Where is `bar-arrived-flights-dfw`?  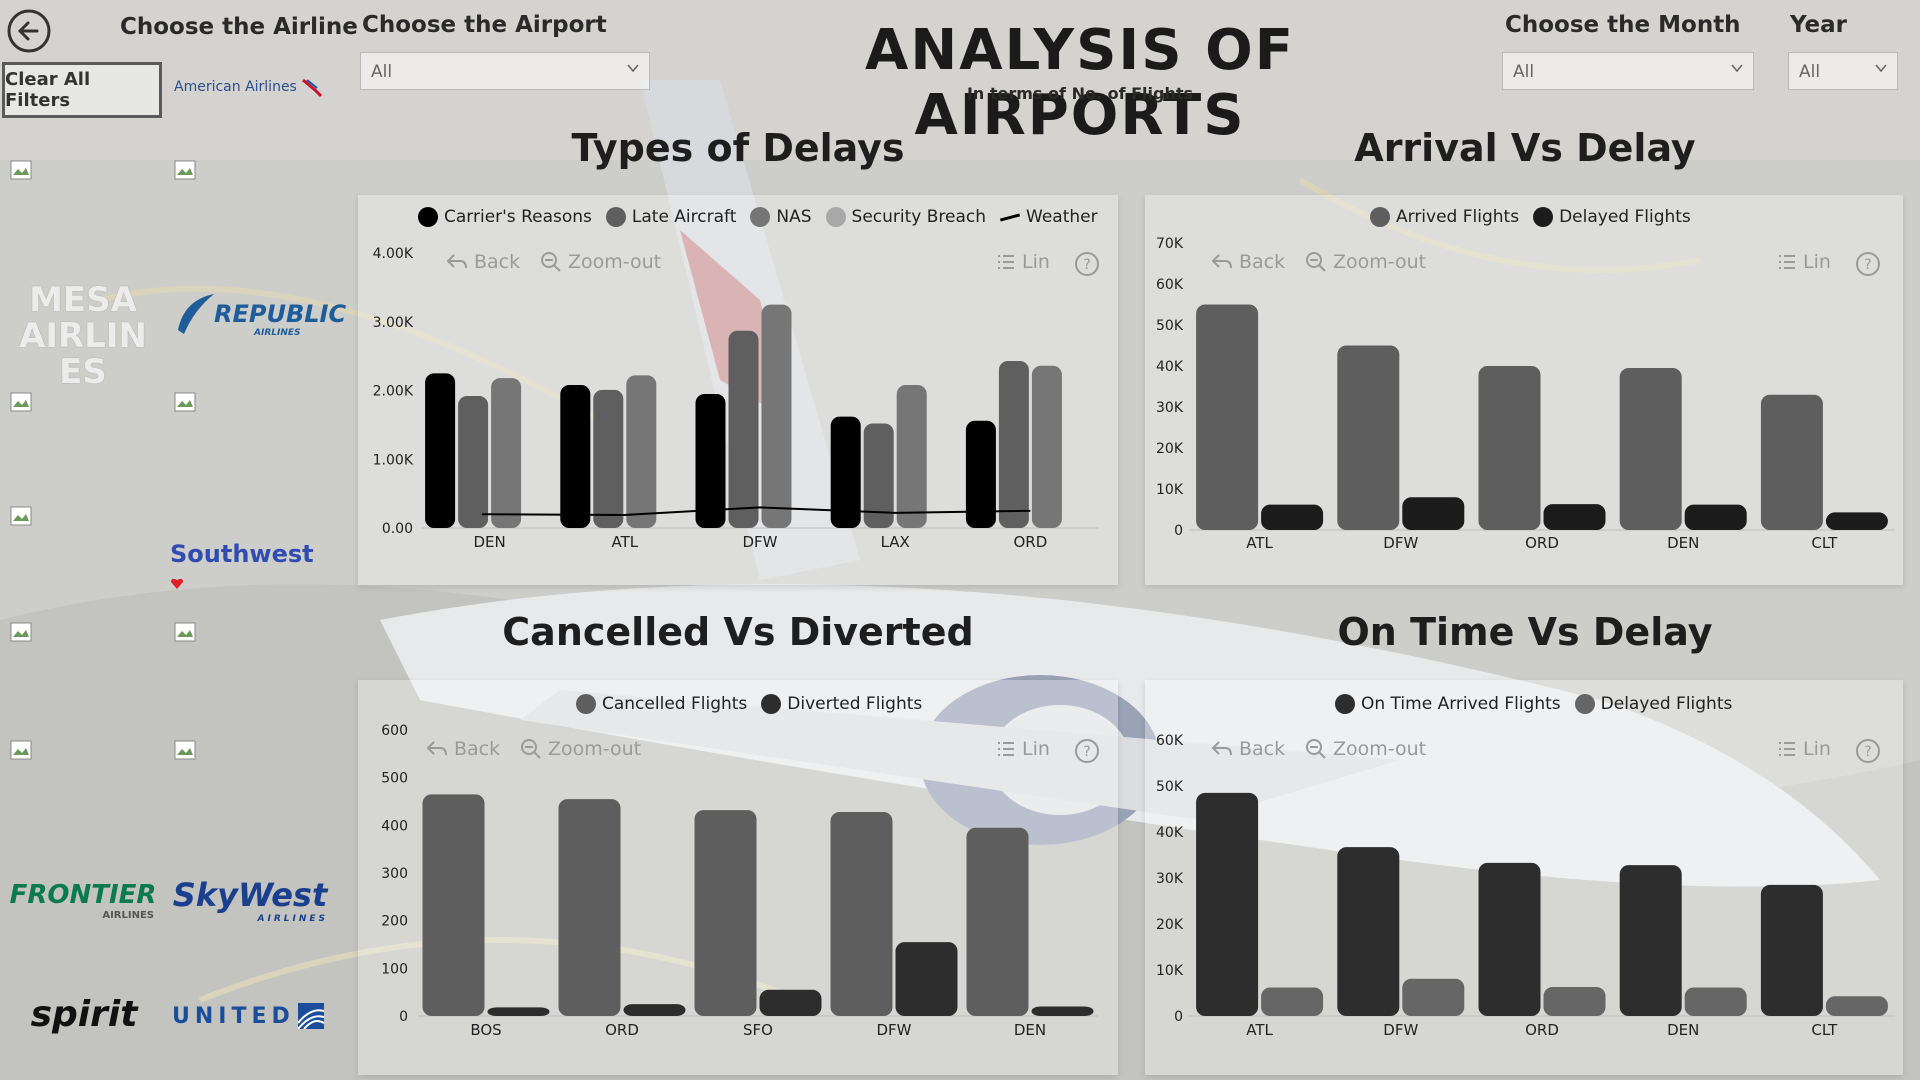 bar-arrived-flights-dfw is located at coordinates (1368, 438).